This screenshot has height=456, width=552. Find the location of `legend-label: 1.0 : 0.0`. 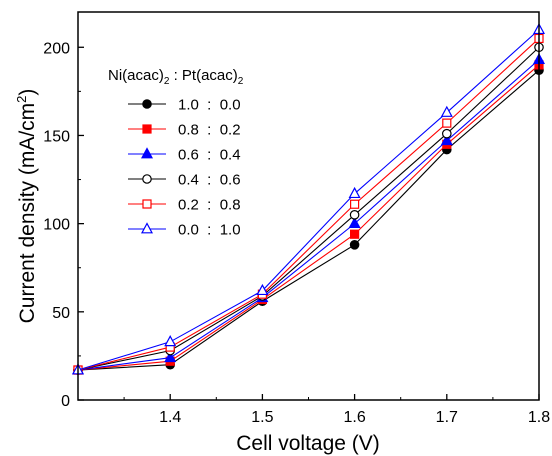

legend-label: 1.0 : 0.0 is located at coordinates (209, 105).